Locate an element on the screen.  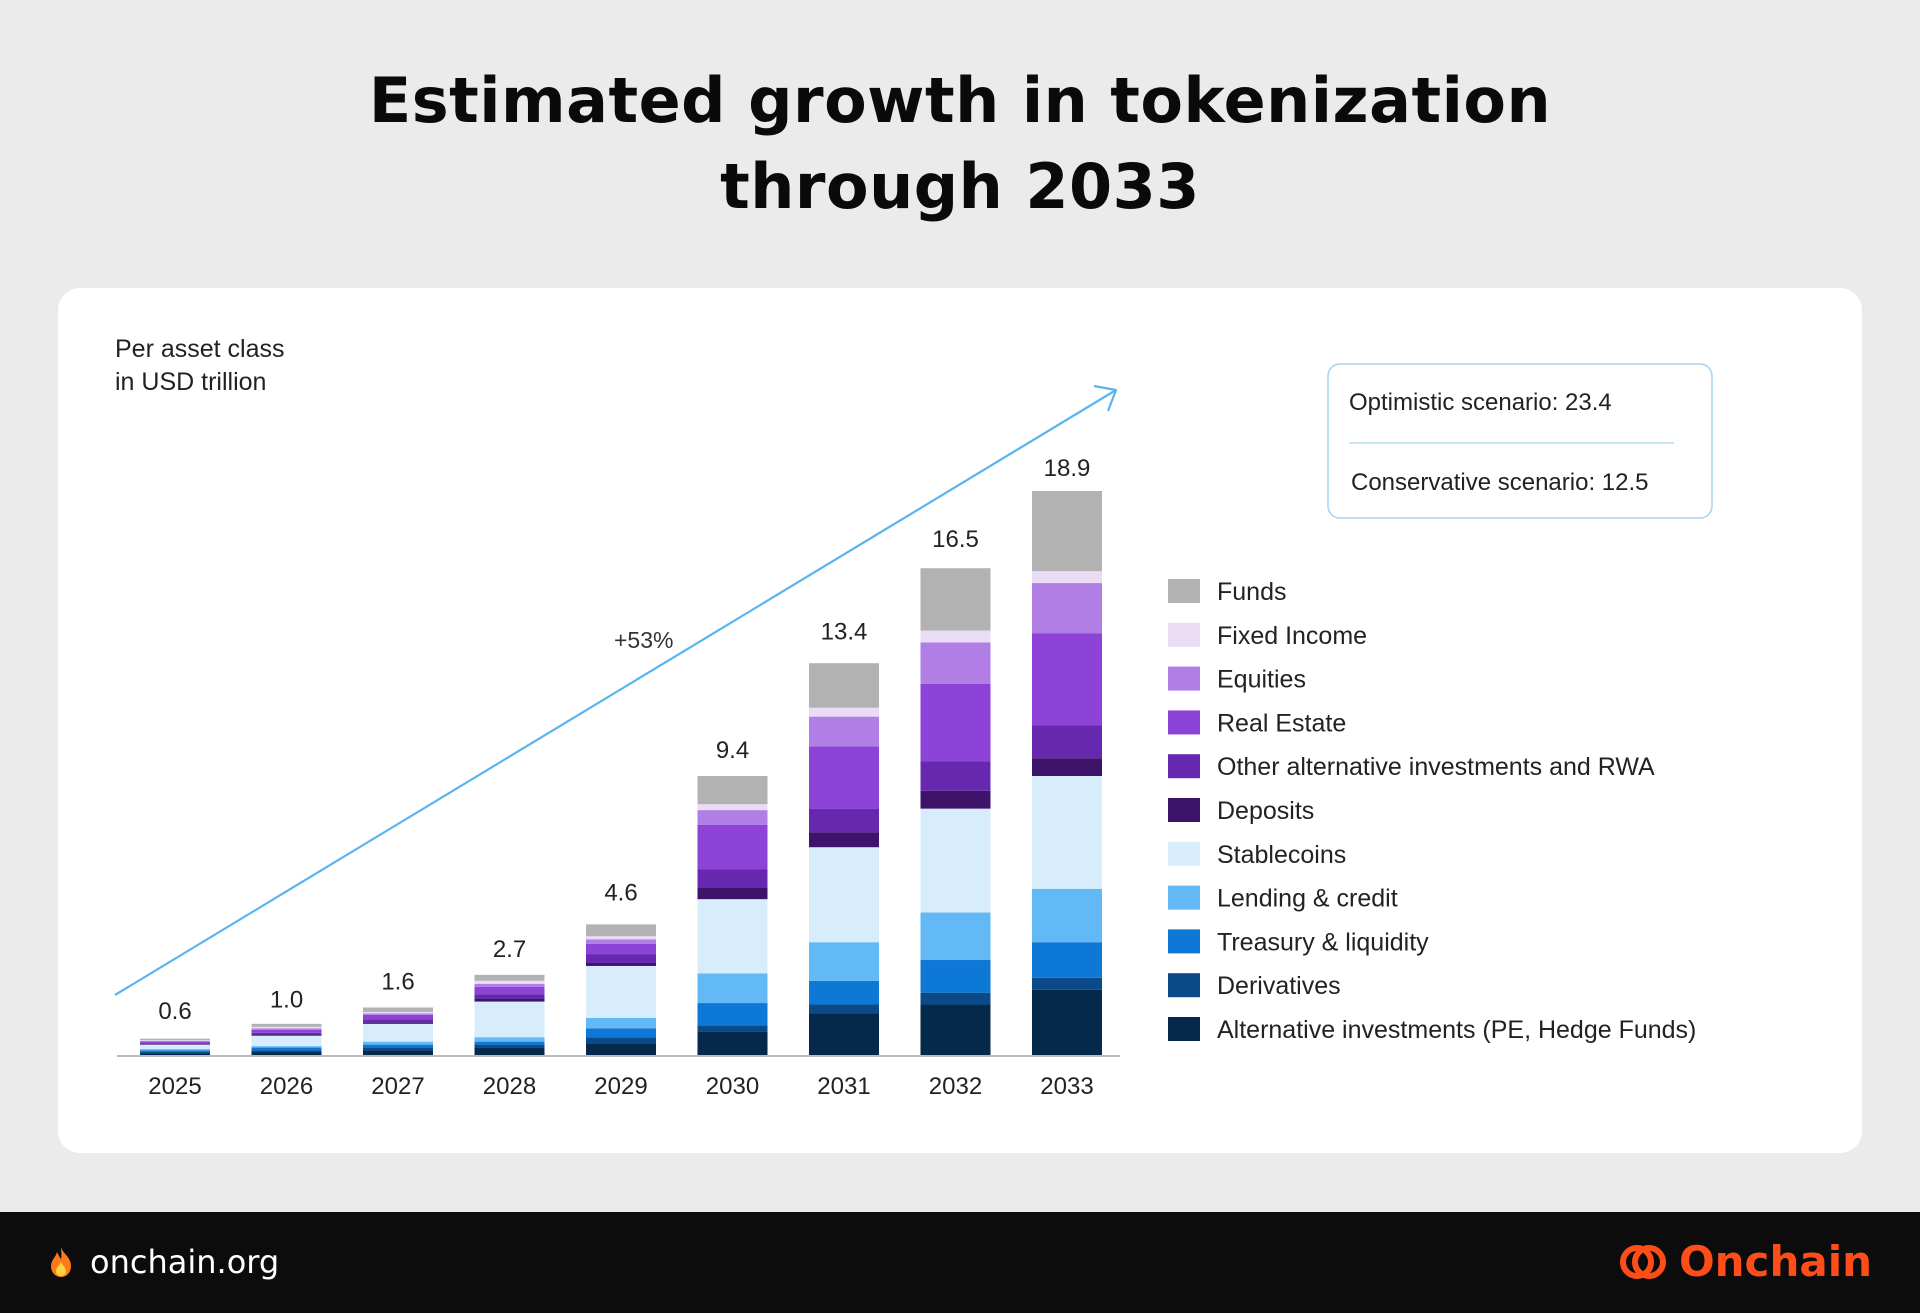
bar-segment-2030-deposits is located at coordinates (732, 893).